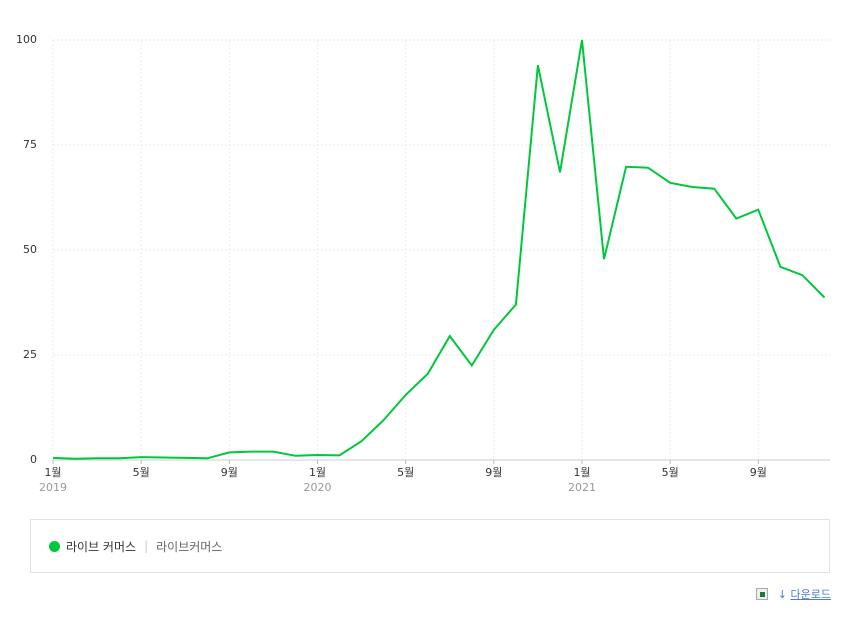  What do you see at coordinates (101, 546) in the screenshot?
I see `legend-label: 라이브 커머스` at bounding box center [101, 546].